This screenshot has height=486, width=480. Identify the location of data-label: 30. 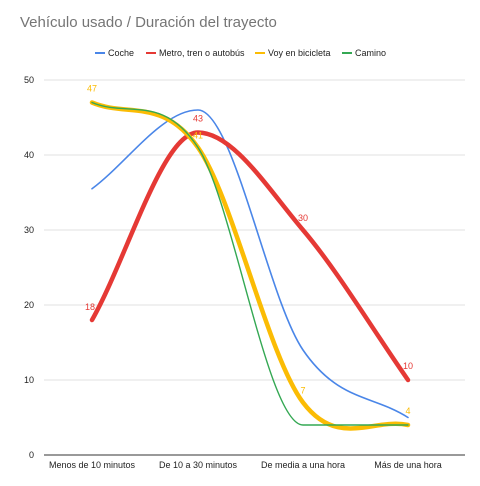
(303, 218).